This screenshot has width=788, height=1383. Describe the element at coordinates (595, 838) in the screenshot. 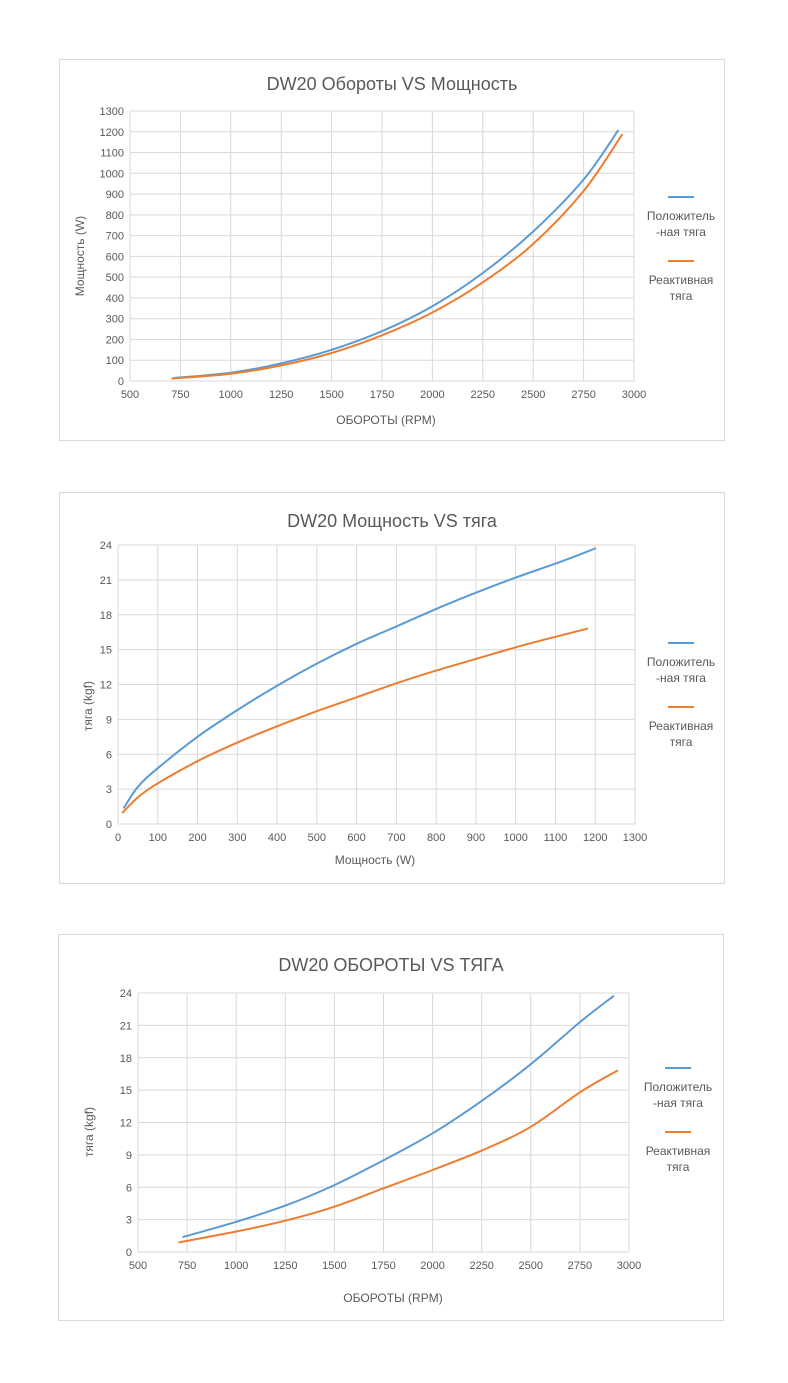

I see `x-tick-label: 1200` at that location.